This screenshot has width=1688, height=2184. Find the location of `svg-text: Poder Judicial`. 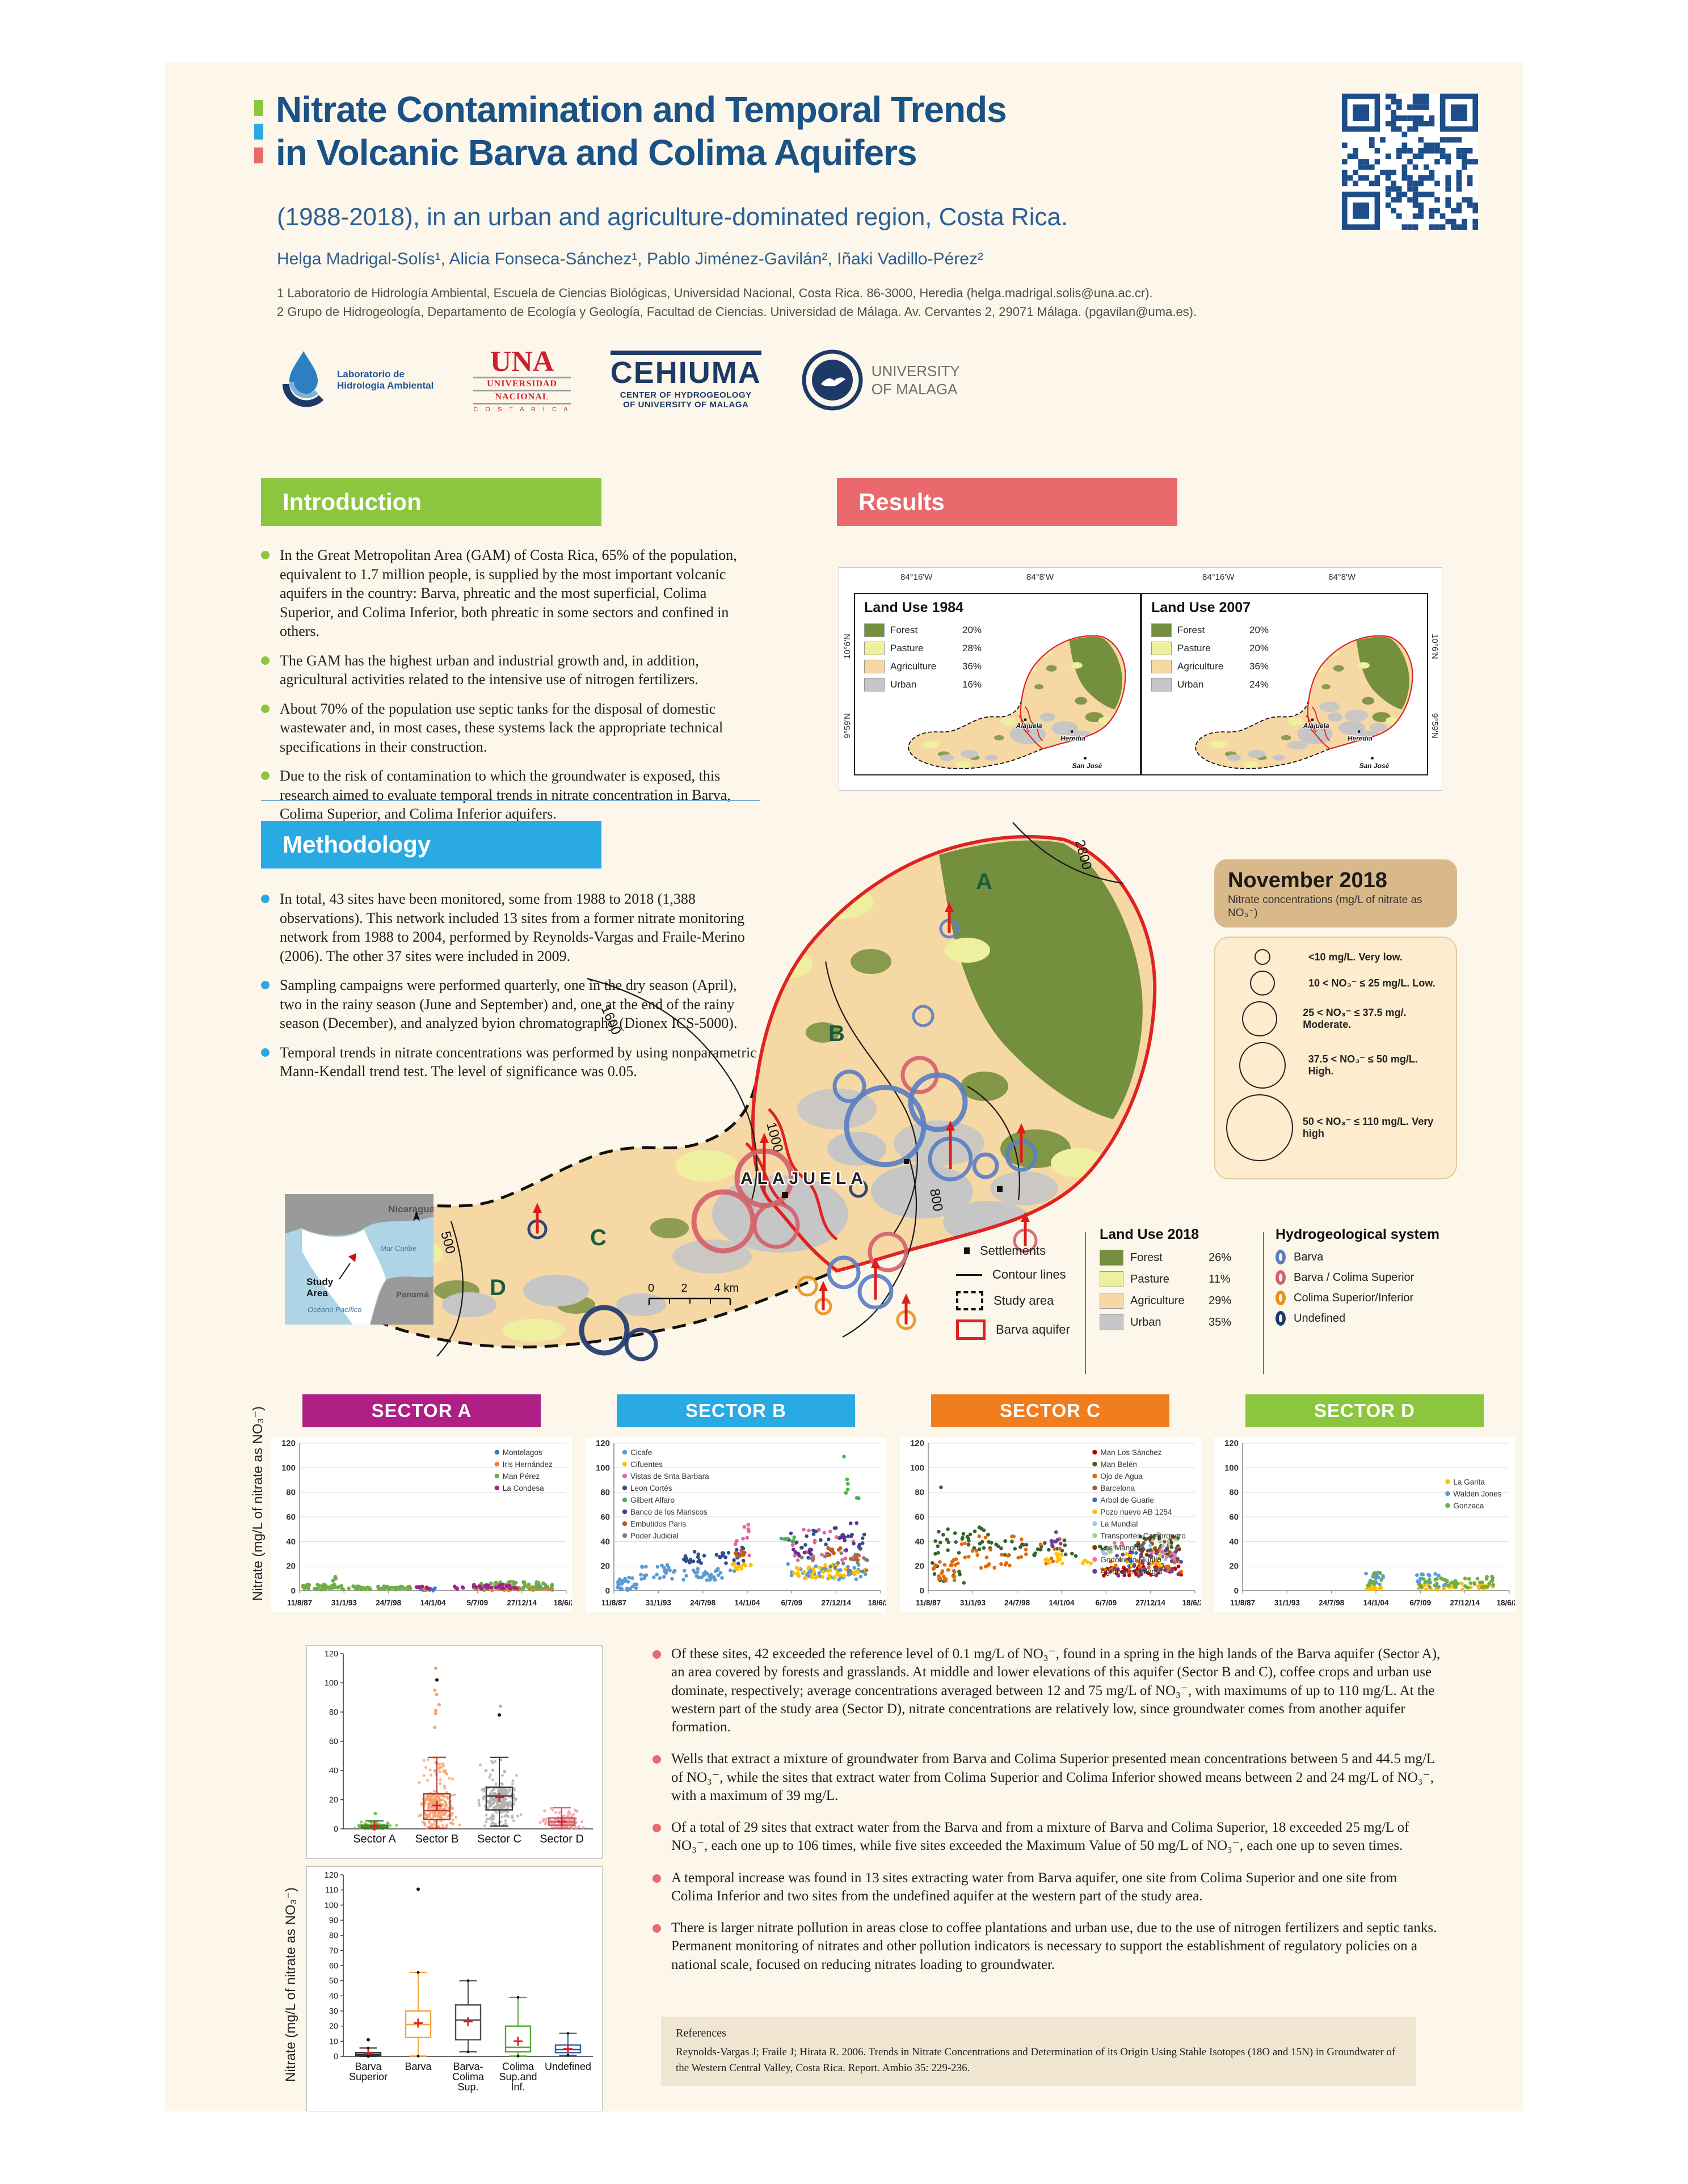

svg-text: Poder Judicial is located at coordinates (654, 1536).